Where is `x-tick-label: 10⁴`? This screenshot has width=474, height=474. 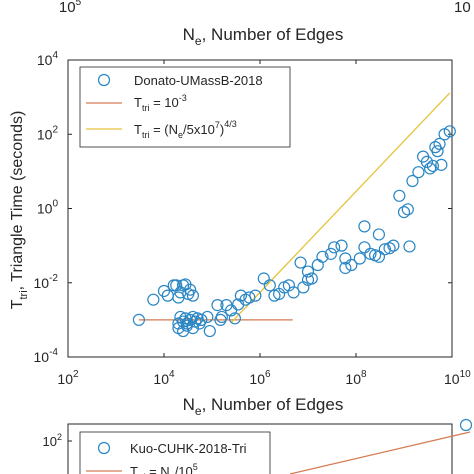
x-tick-label: 10⁴ is located at coordinates (164, 378).